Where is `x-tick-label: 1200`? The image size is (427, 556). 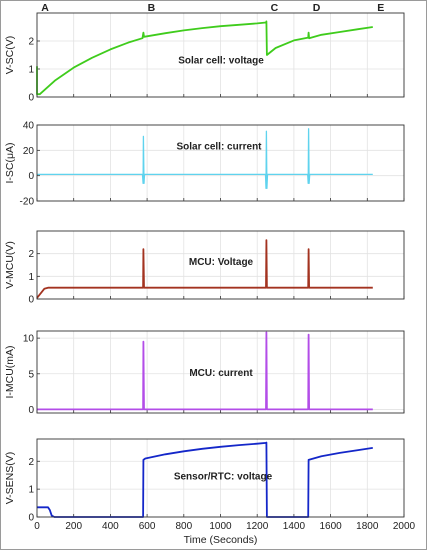
x-tick-label: 1200 is located at coordinates (257, 526).